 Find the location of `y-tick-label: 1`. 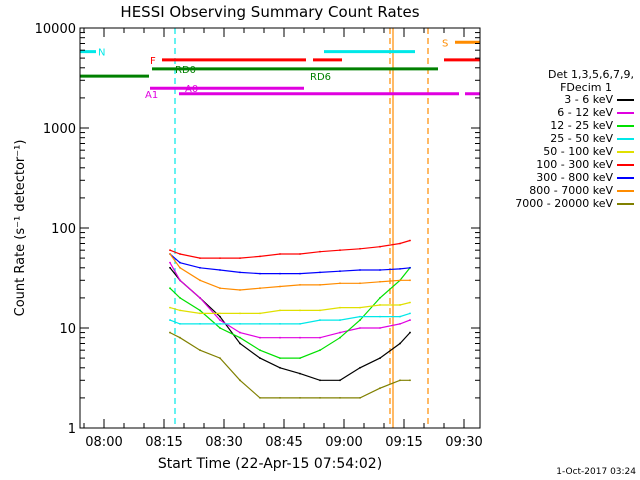

y-tick-label: 1 is located at coordinates (72, 429).